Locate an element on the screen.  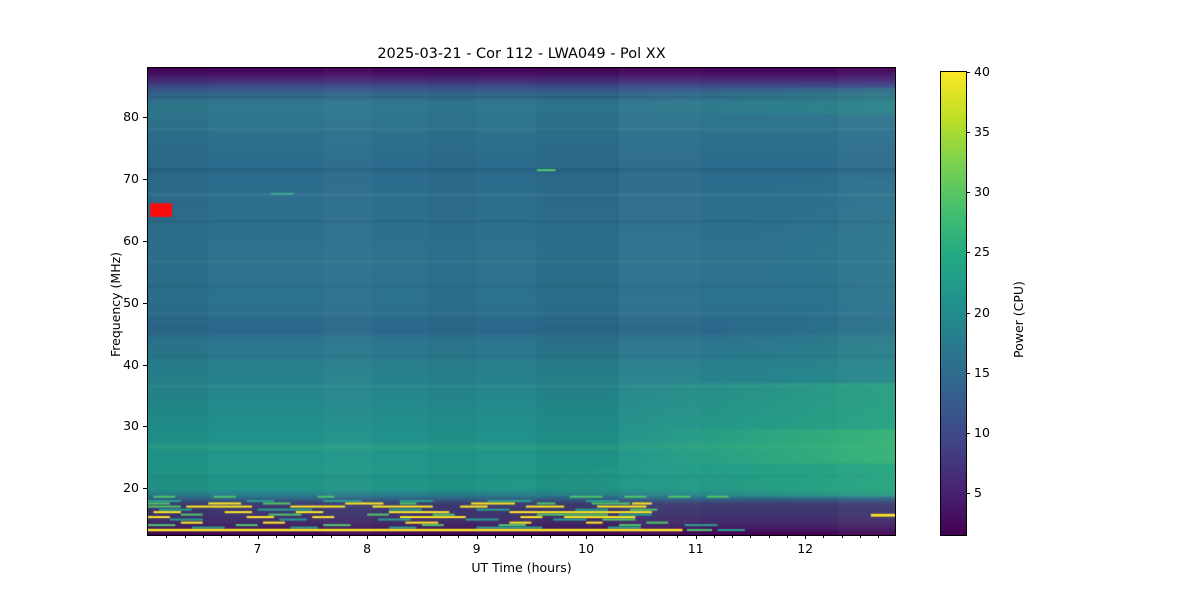
y-tick-label: 80 is located at coordinates (131, 117).